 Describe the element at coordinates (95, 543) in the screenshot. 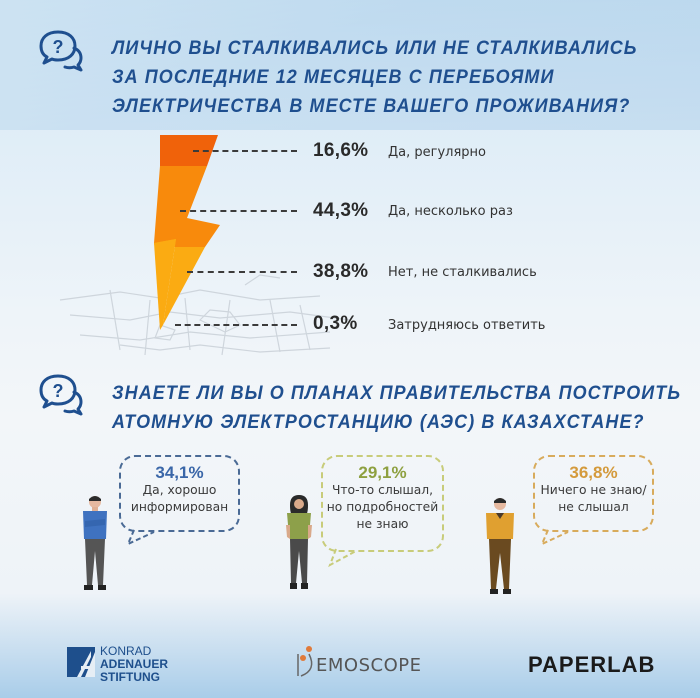

I see `person-man-blue-illustration` at that location.